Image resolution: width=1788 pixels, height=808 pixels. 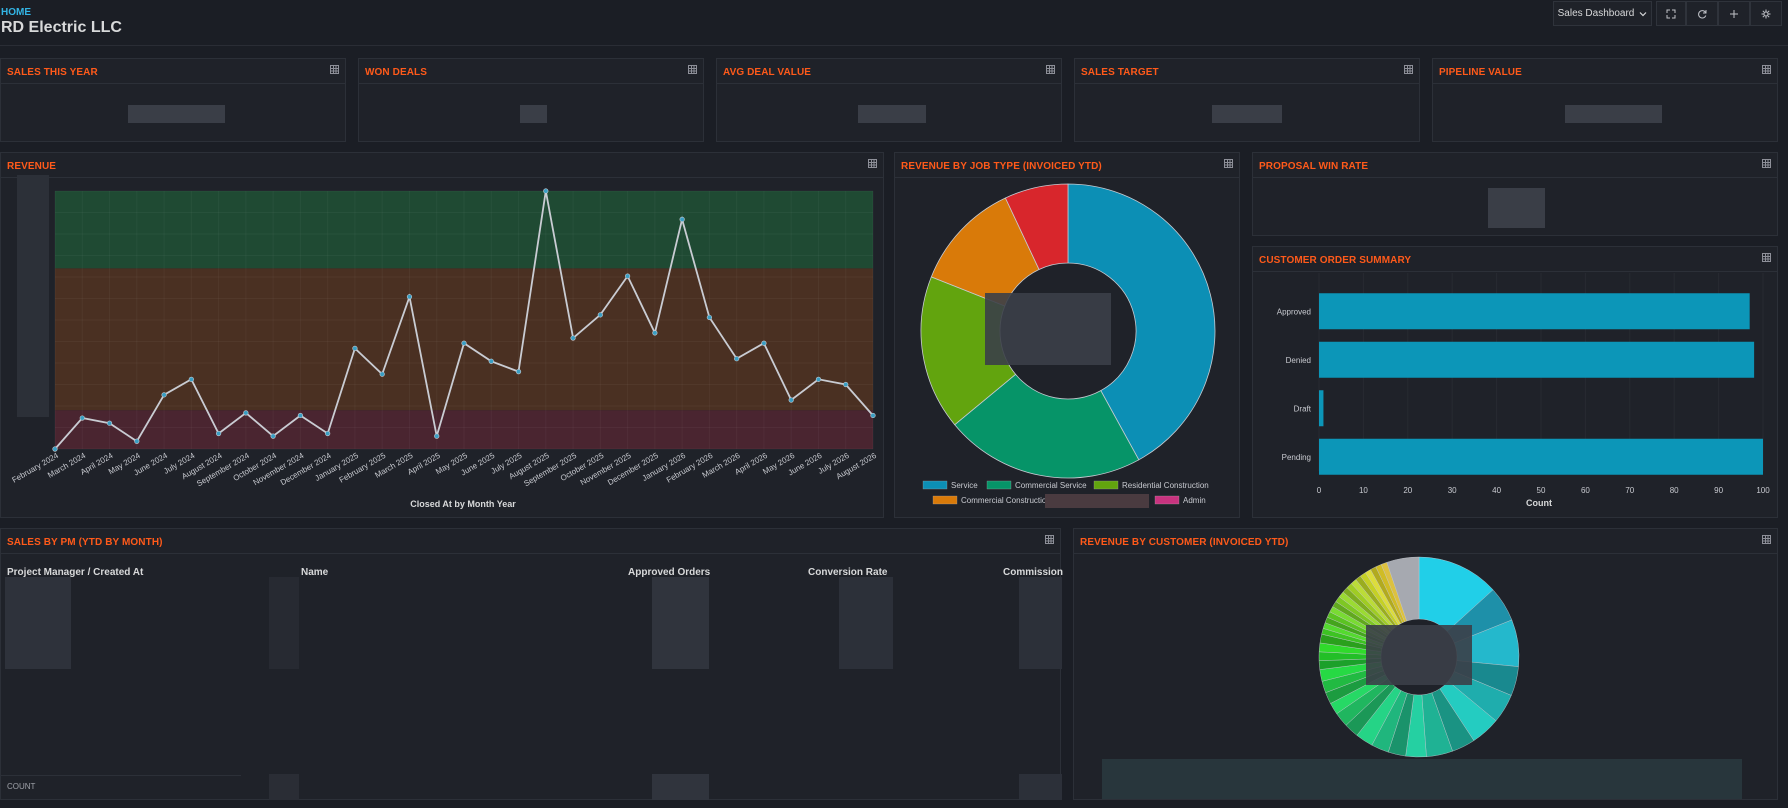 What do you see at coordinates (1539, 503) in the screenshot?
I see `x-axis-label: Count` at bounding box center [1539, 503].